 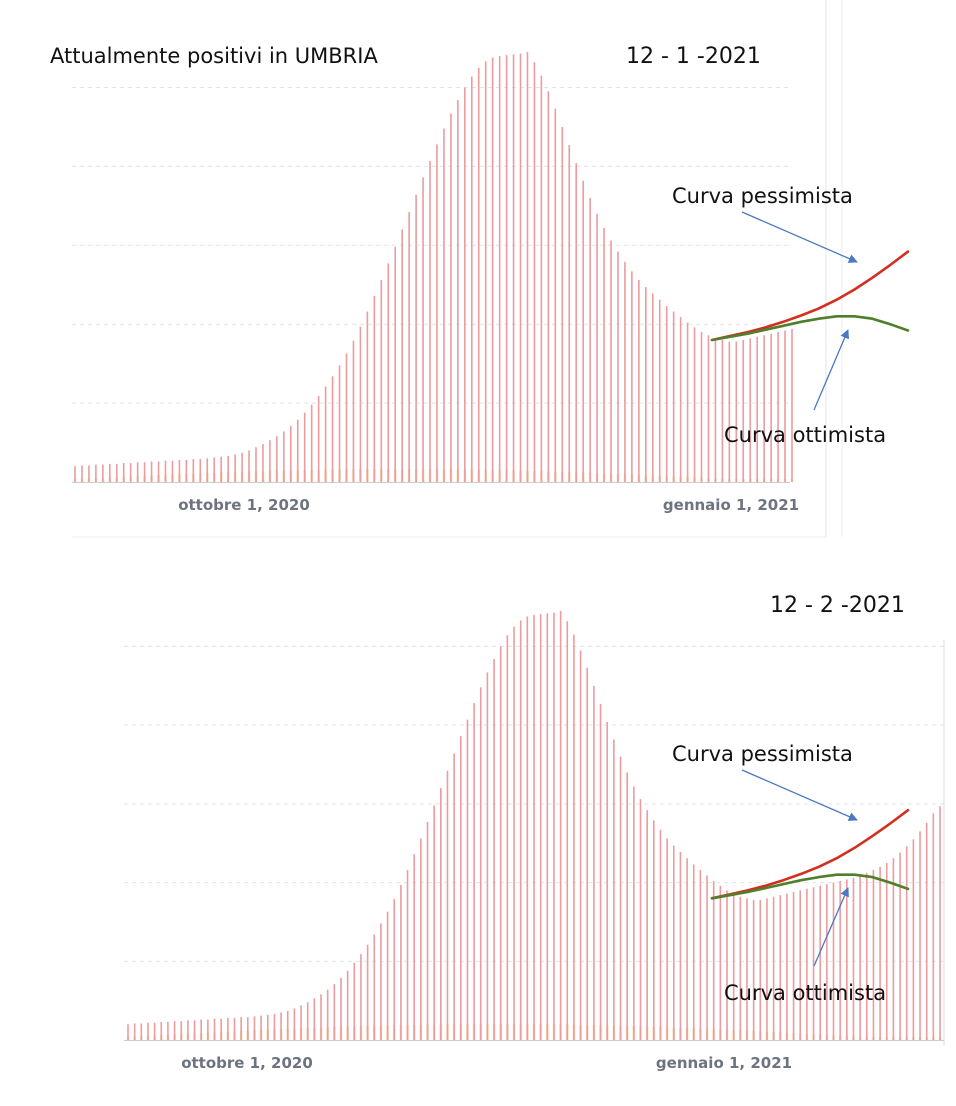 I want to click on chart-date: 12 - 2 -2021, so click(x=837, y=605).